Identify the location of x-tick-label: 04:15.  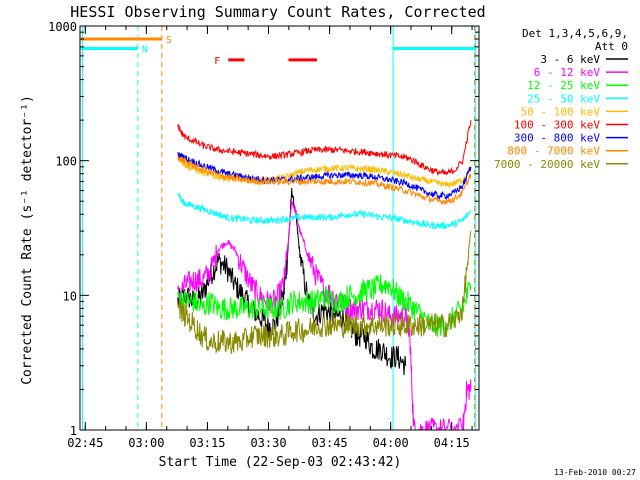
(452, 443).